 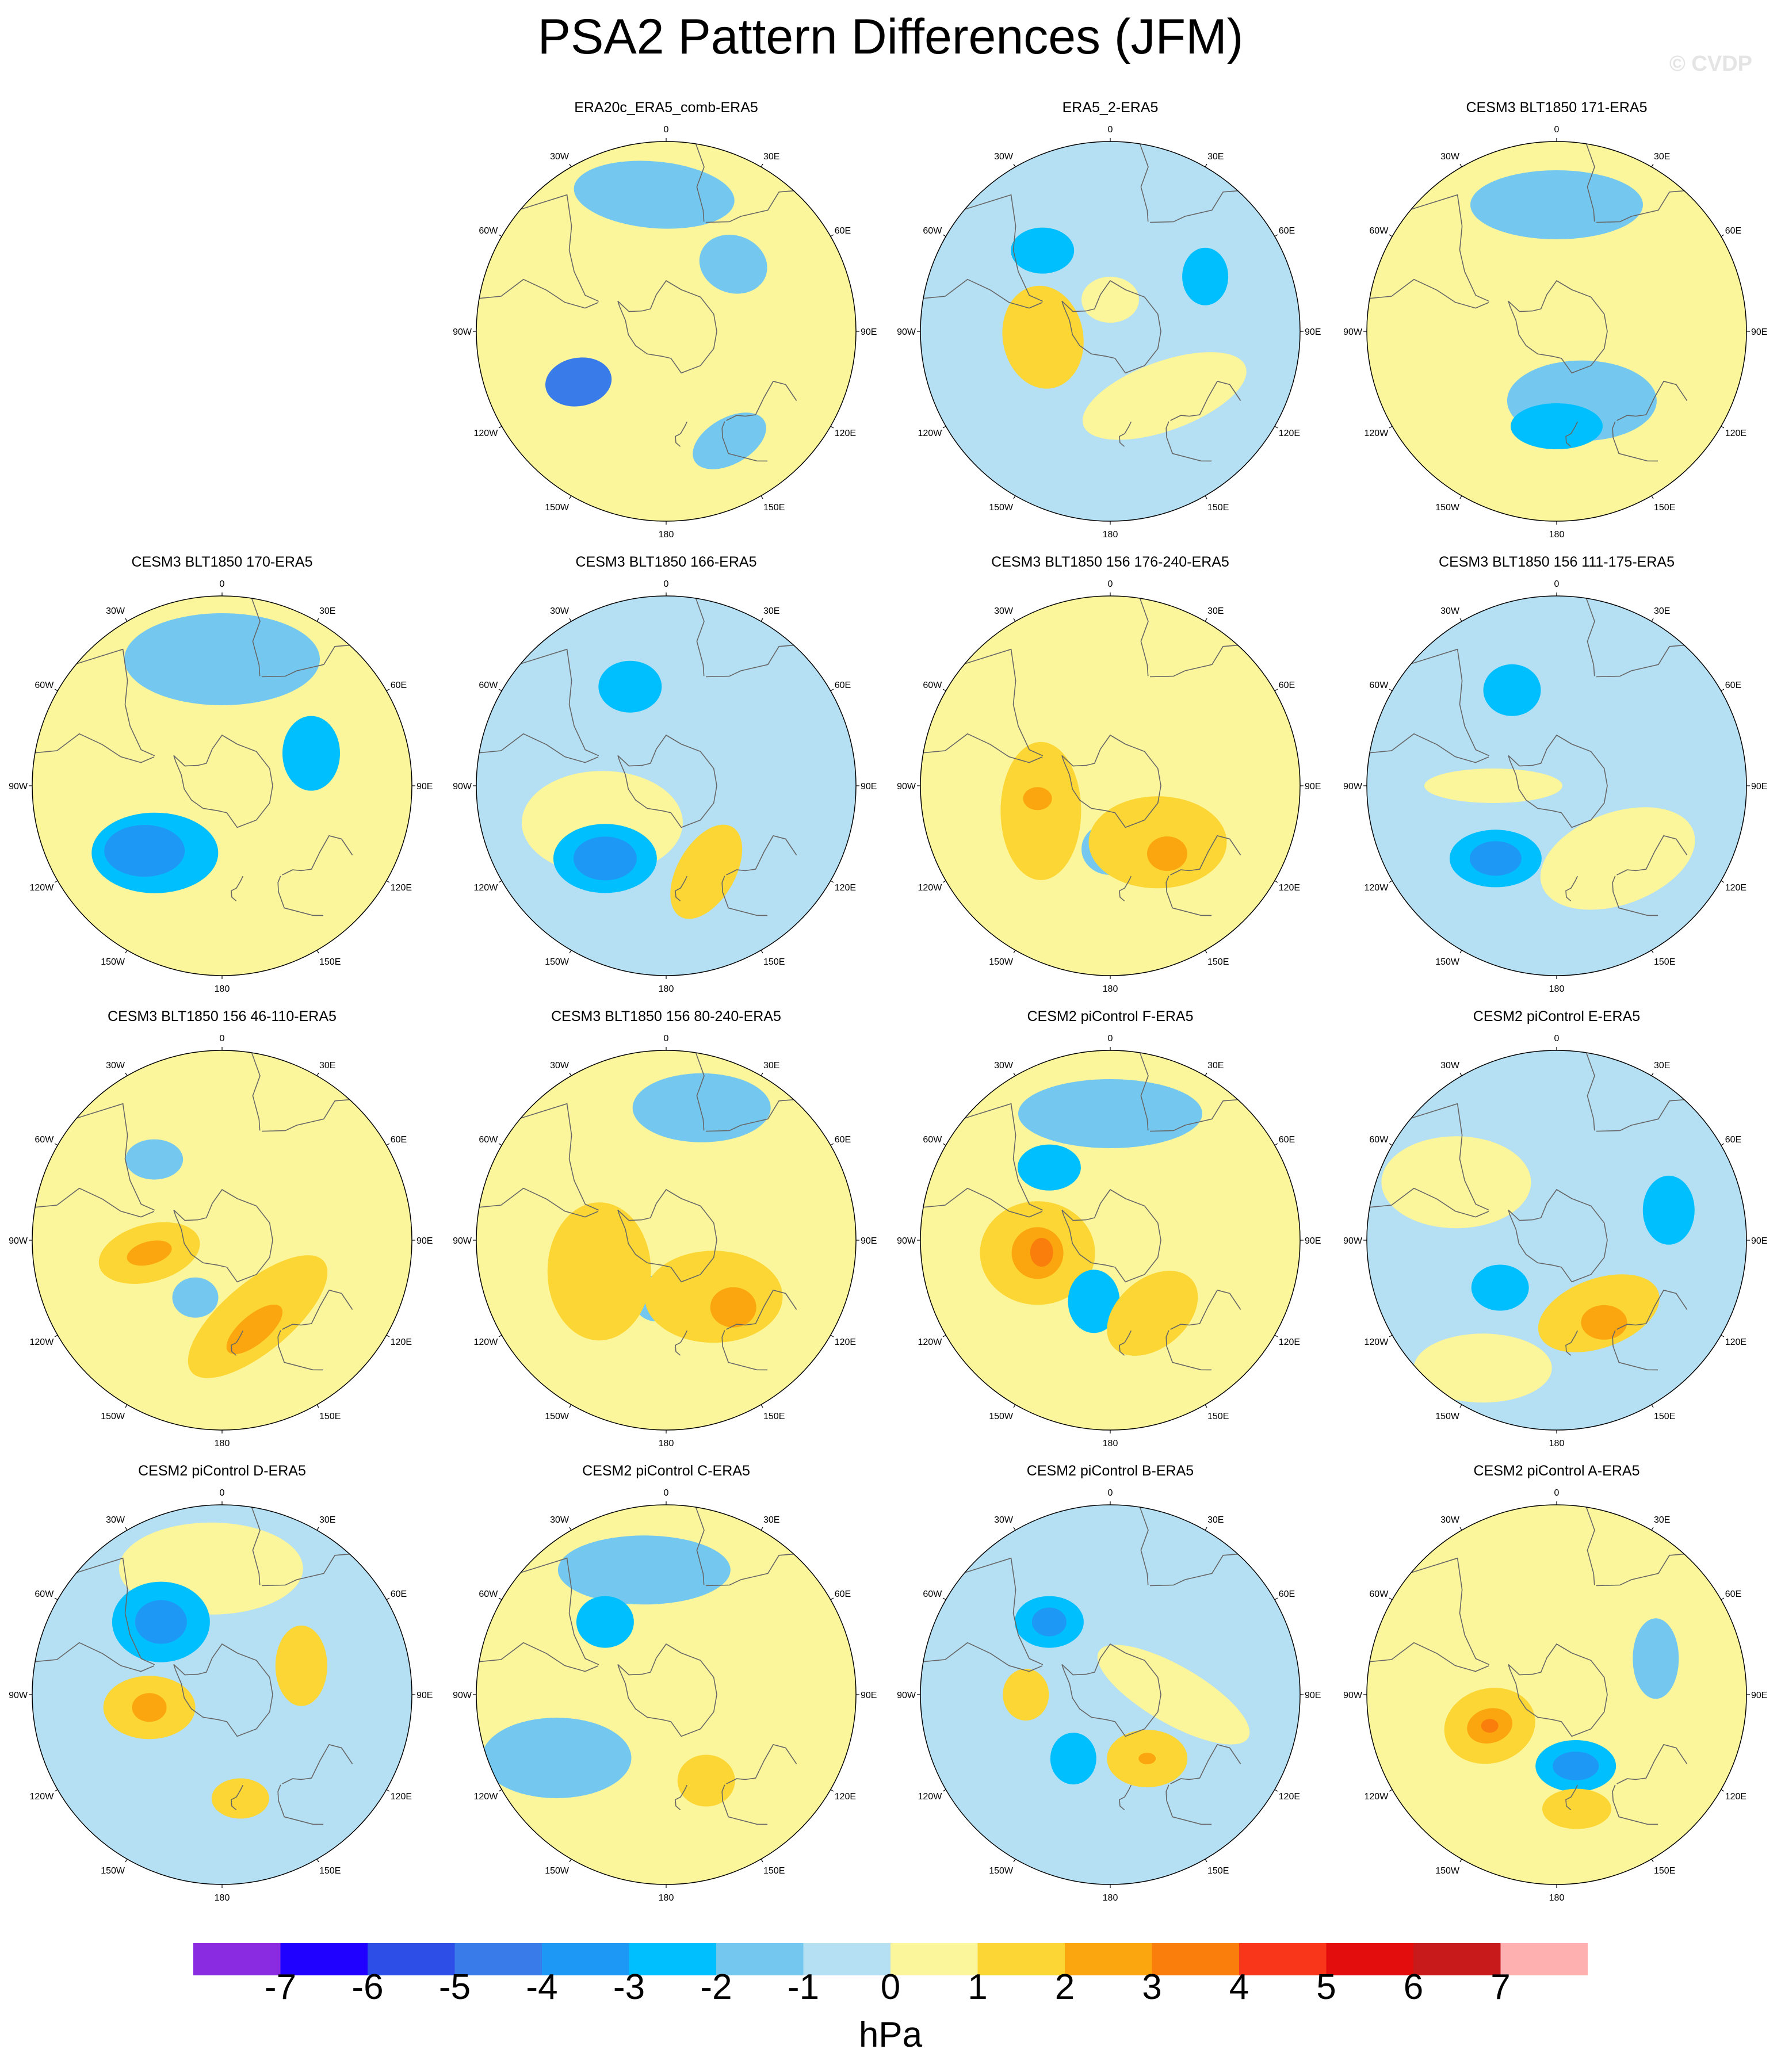 I want to click on map-background-field, so click(x=1110, y=332).